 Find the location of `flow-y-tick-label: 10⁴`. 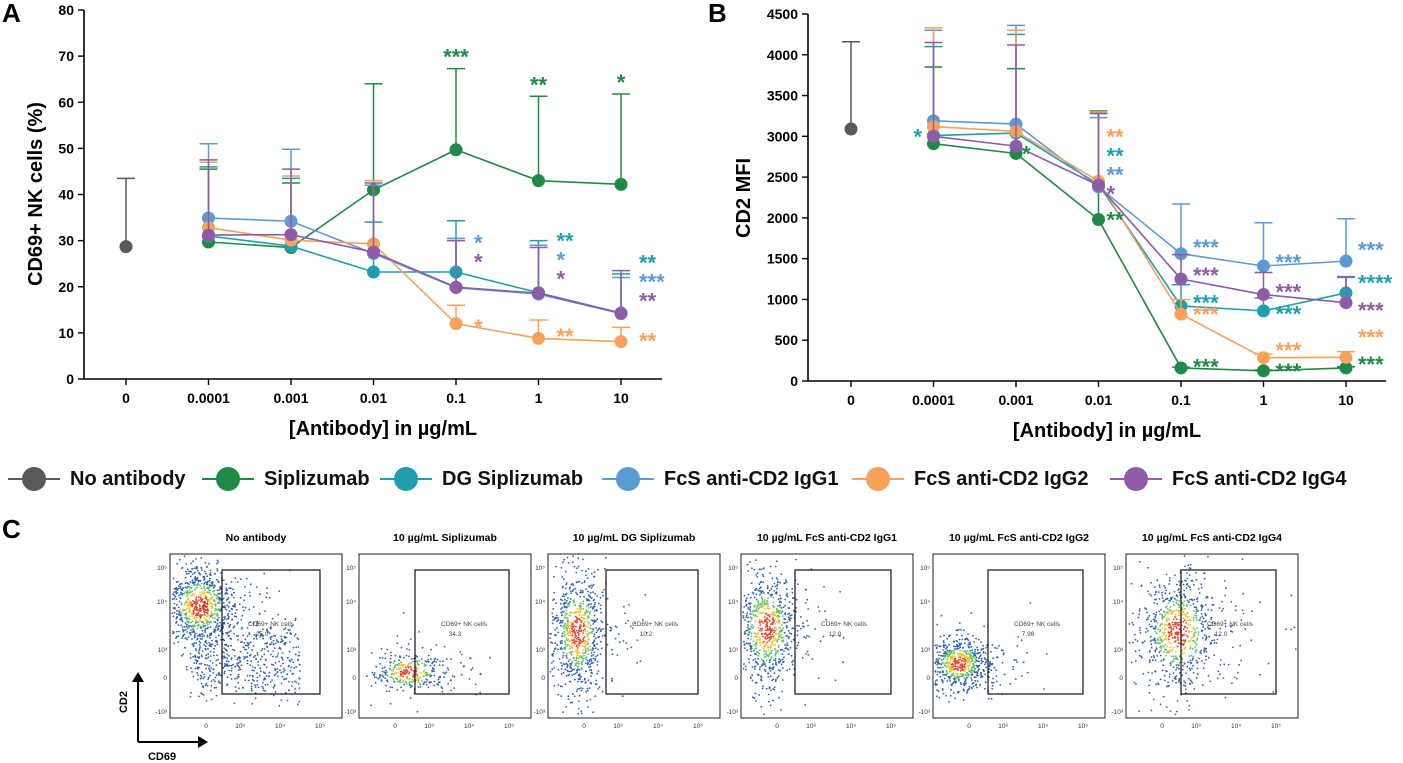

flow-y-tick-label: 10⁴ is located at coordinates (733, 602).